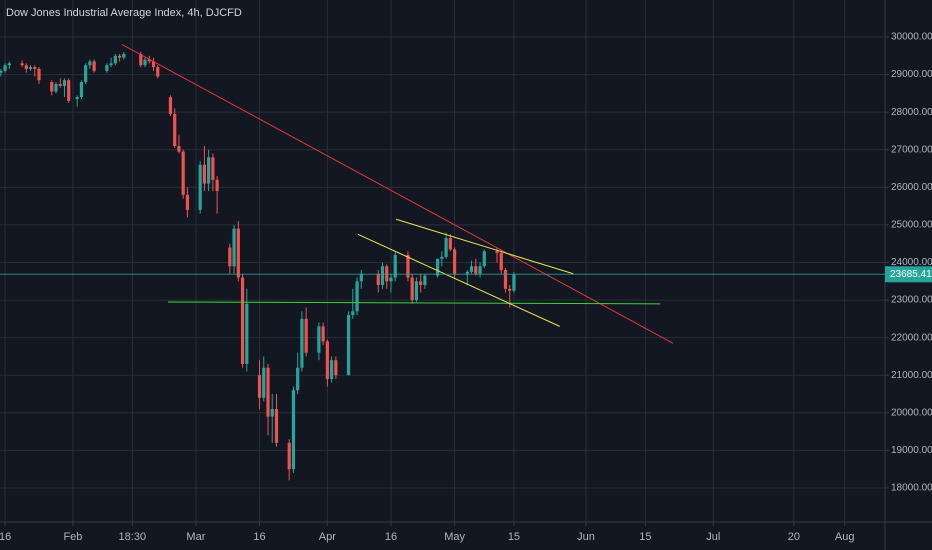 The width and height of the screenshot is (932, 550). I want to click on y-tick-label: 22000.00, so click(911, 337).